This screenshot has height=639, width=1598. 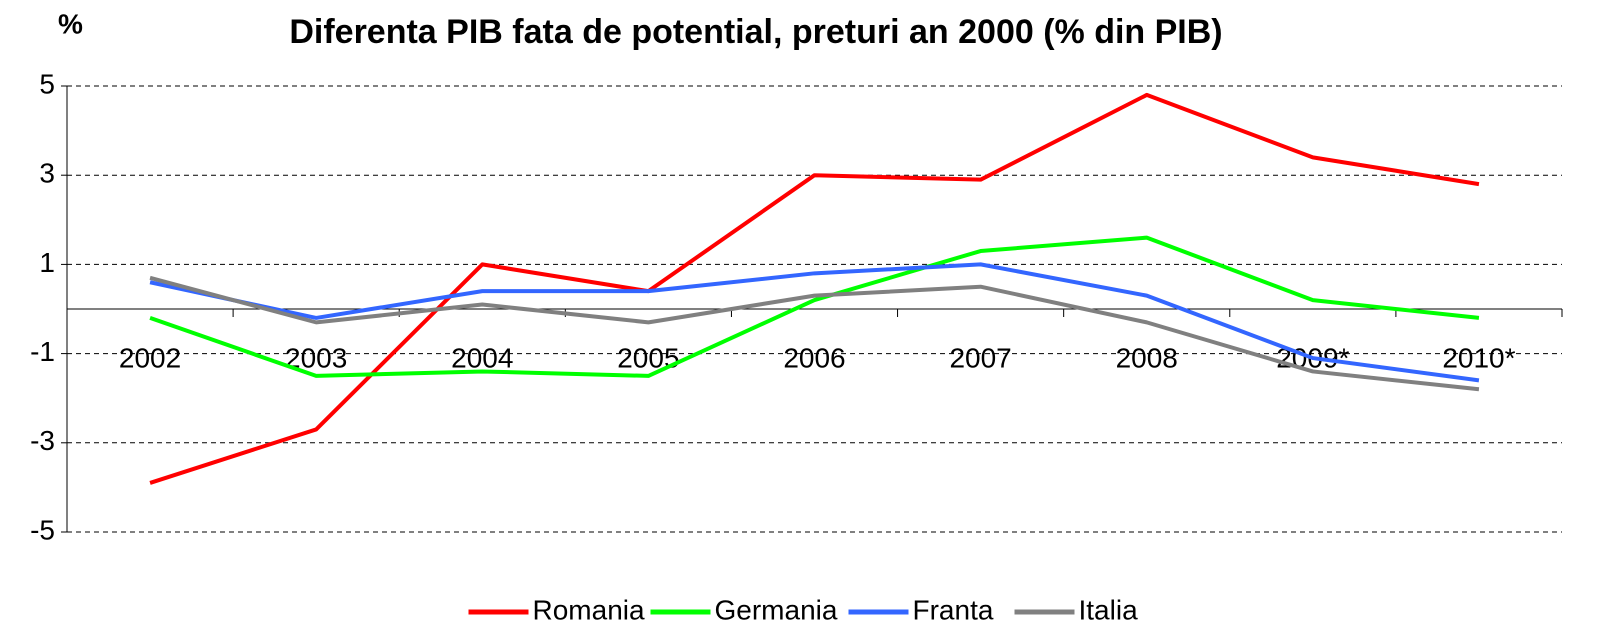 What do you see at coordinates (814, 357) in the screenshot?
I see `x-tick-label: 2006` at bounding box center [814, 357].